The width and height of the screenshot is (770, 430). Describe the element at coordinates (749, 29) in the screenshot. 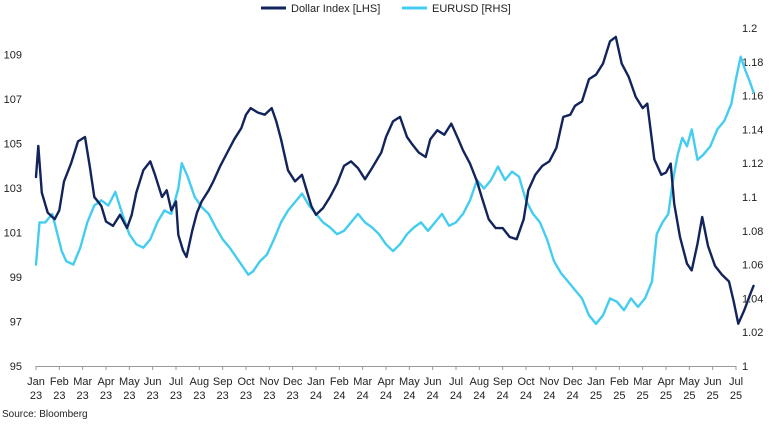

I see `y-right-tick-label: 1.2` at that location.